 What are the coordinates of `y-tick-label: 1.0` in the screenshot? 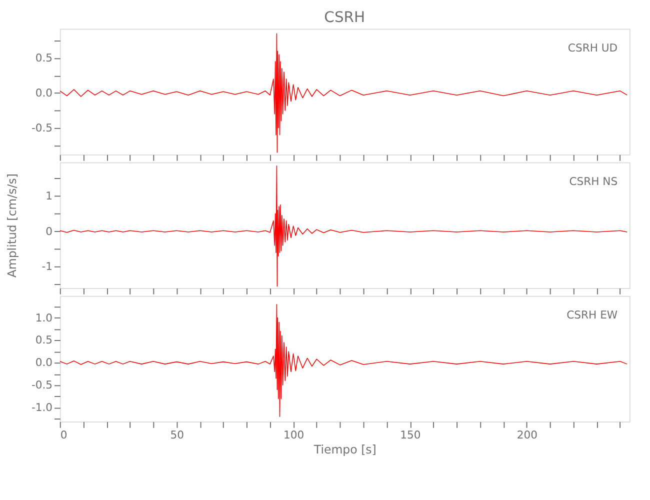 It's located at (44, 317).